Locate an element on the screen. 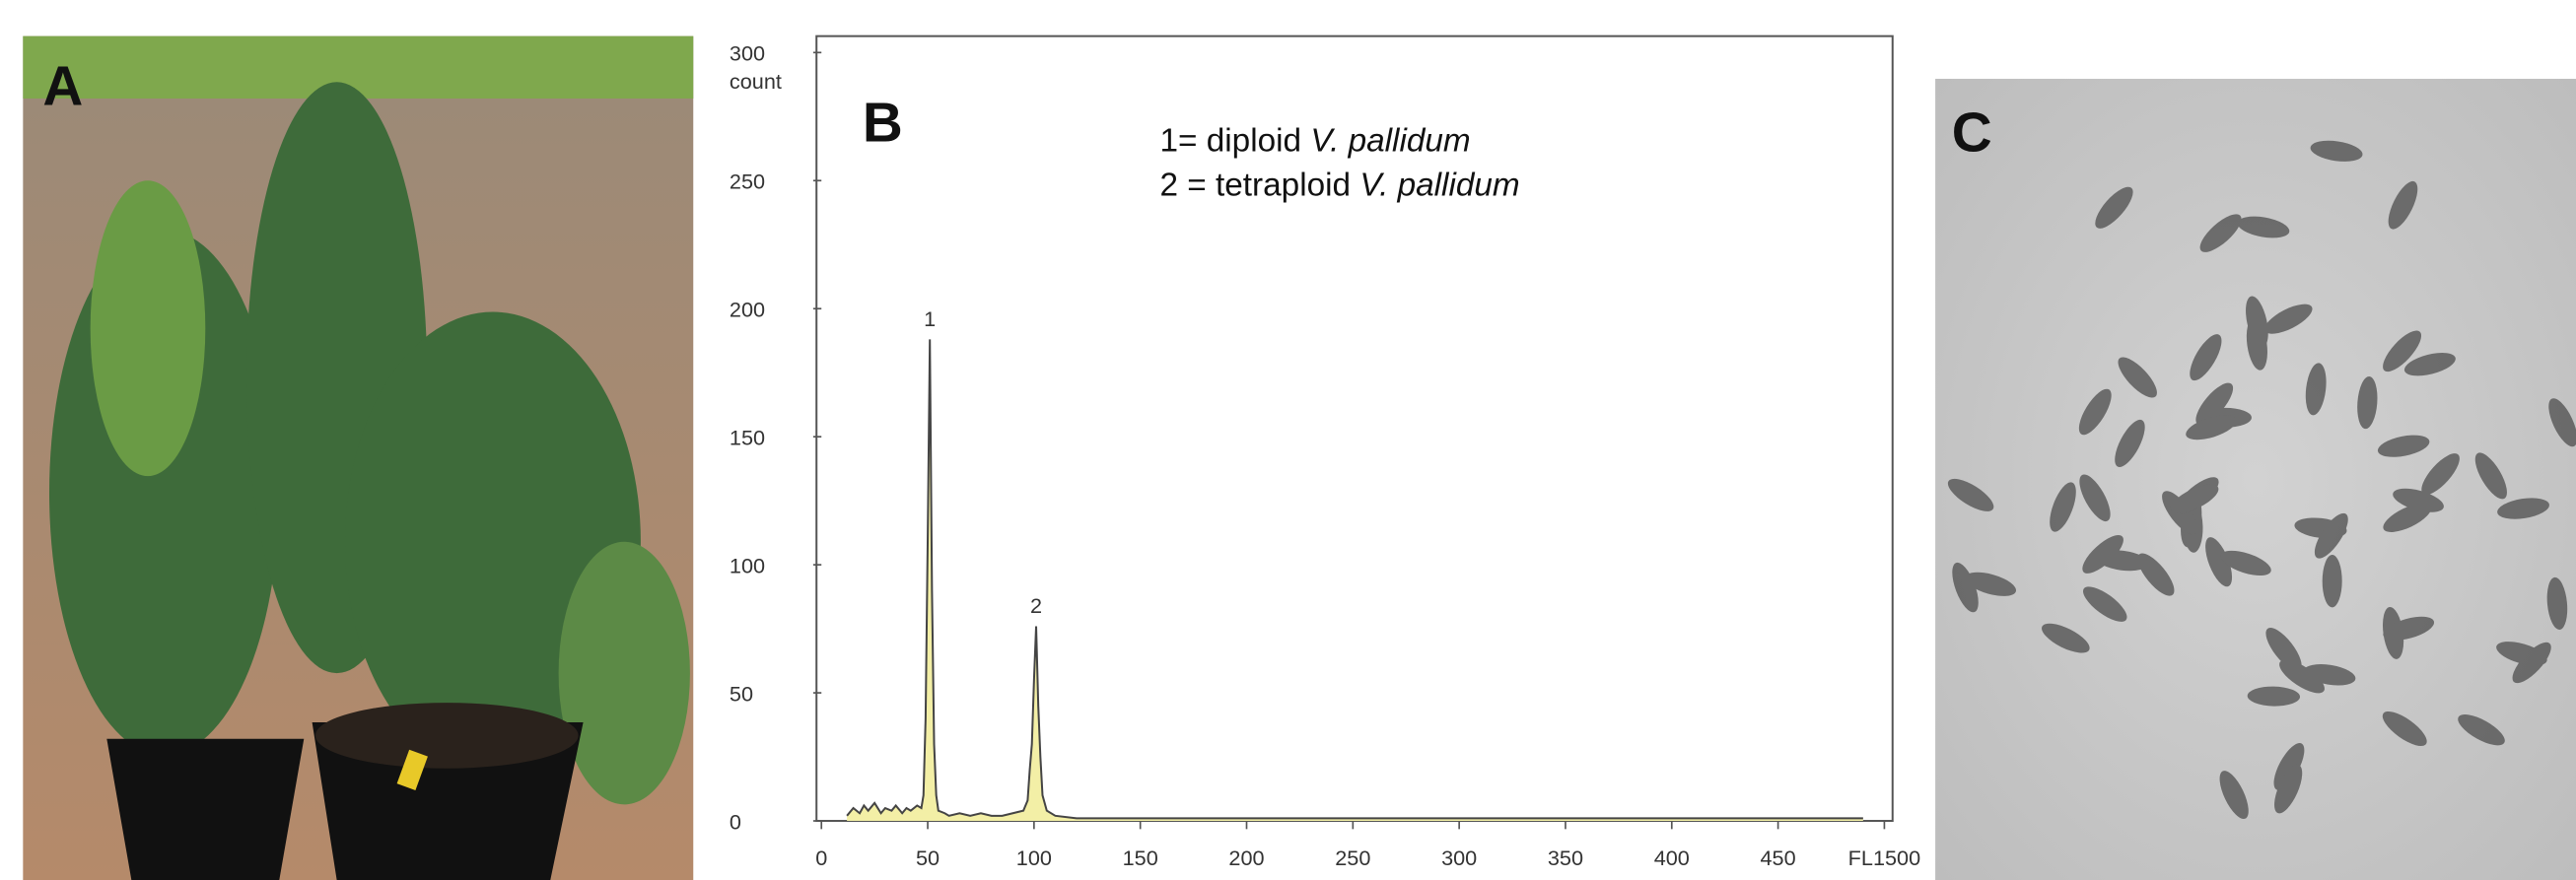 This screenshot has height=880, width=2576. y-tick-label: 0 is located at coordinates (735, 822).